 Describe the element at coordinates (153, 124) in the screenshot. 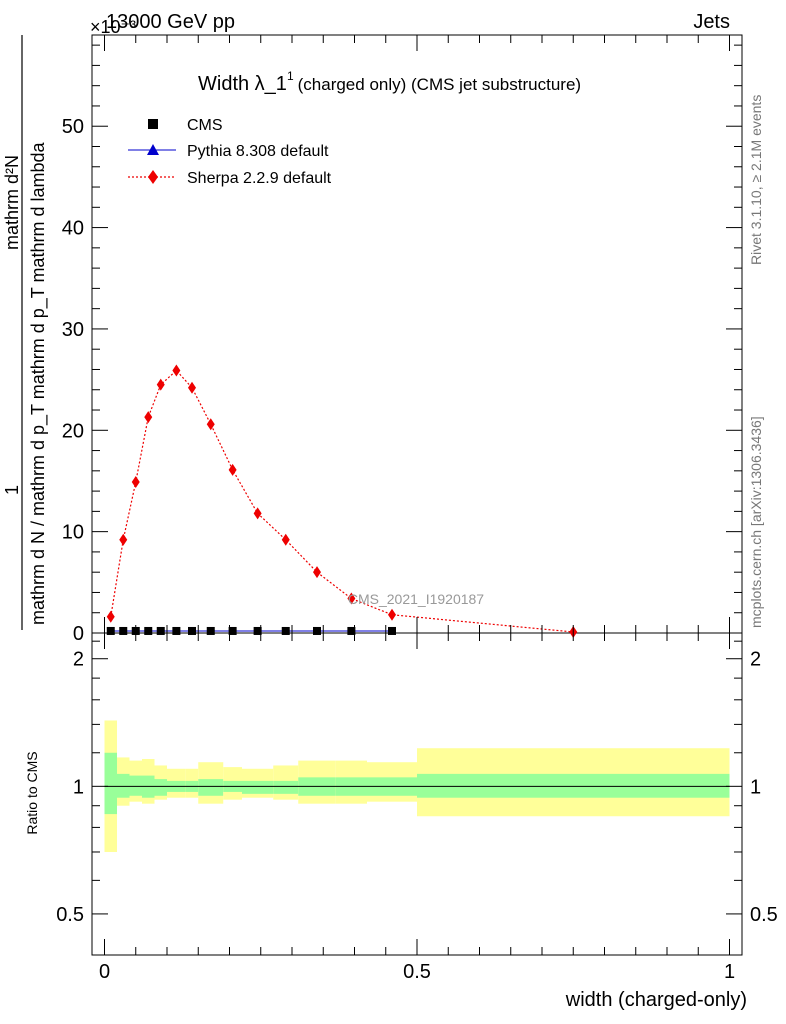

I see `legend-cms-marker` at that location.